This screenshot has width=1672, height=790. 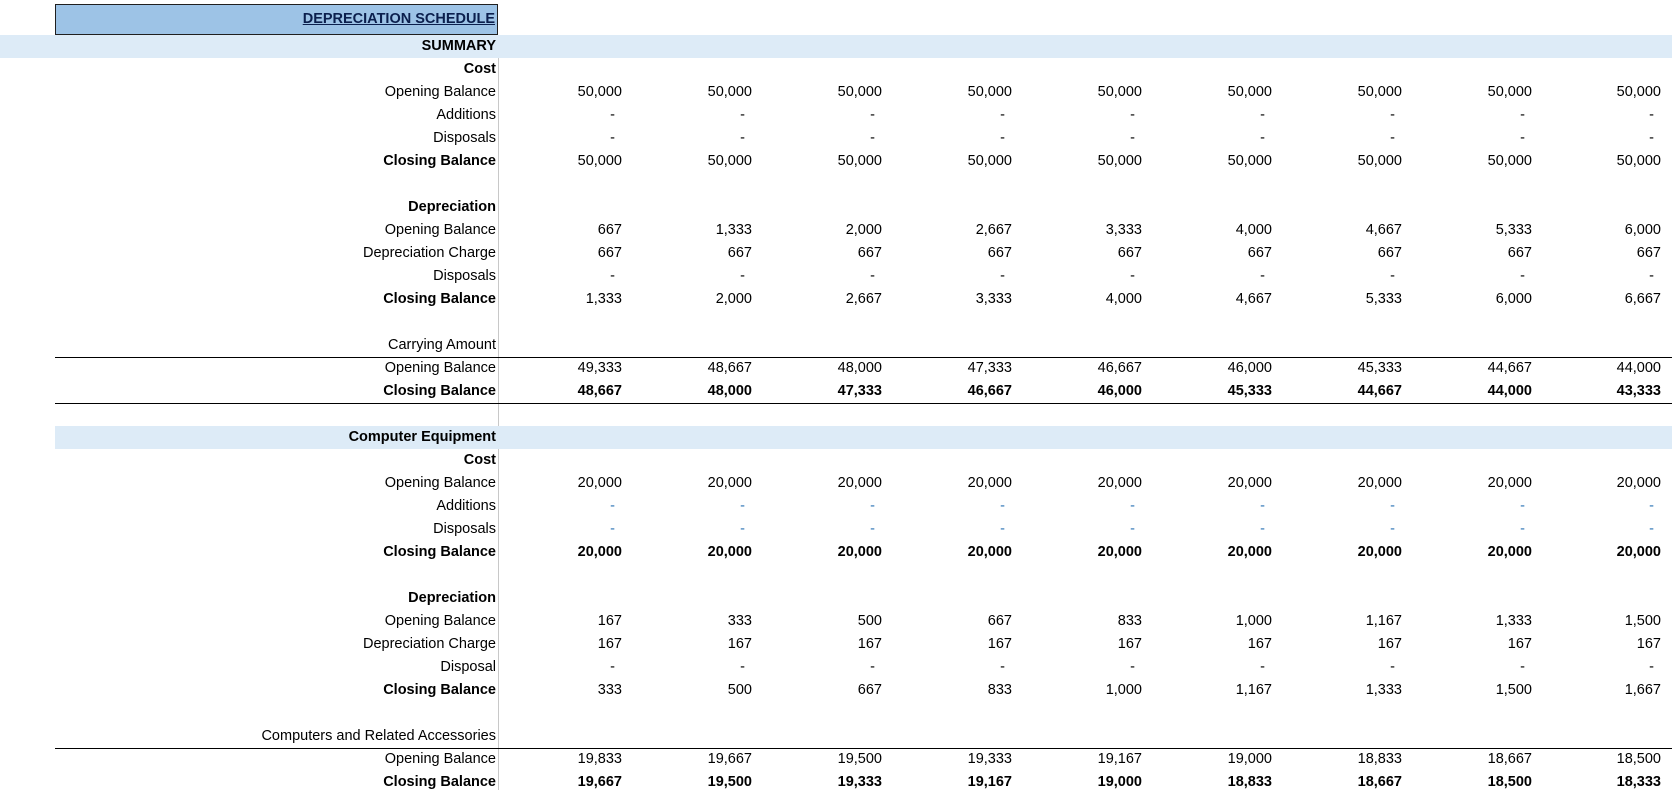 I want to click on row-label: Additions, so click(x=466, y=115).